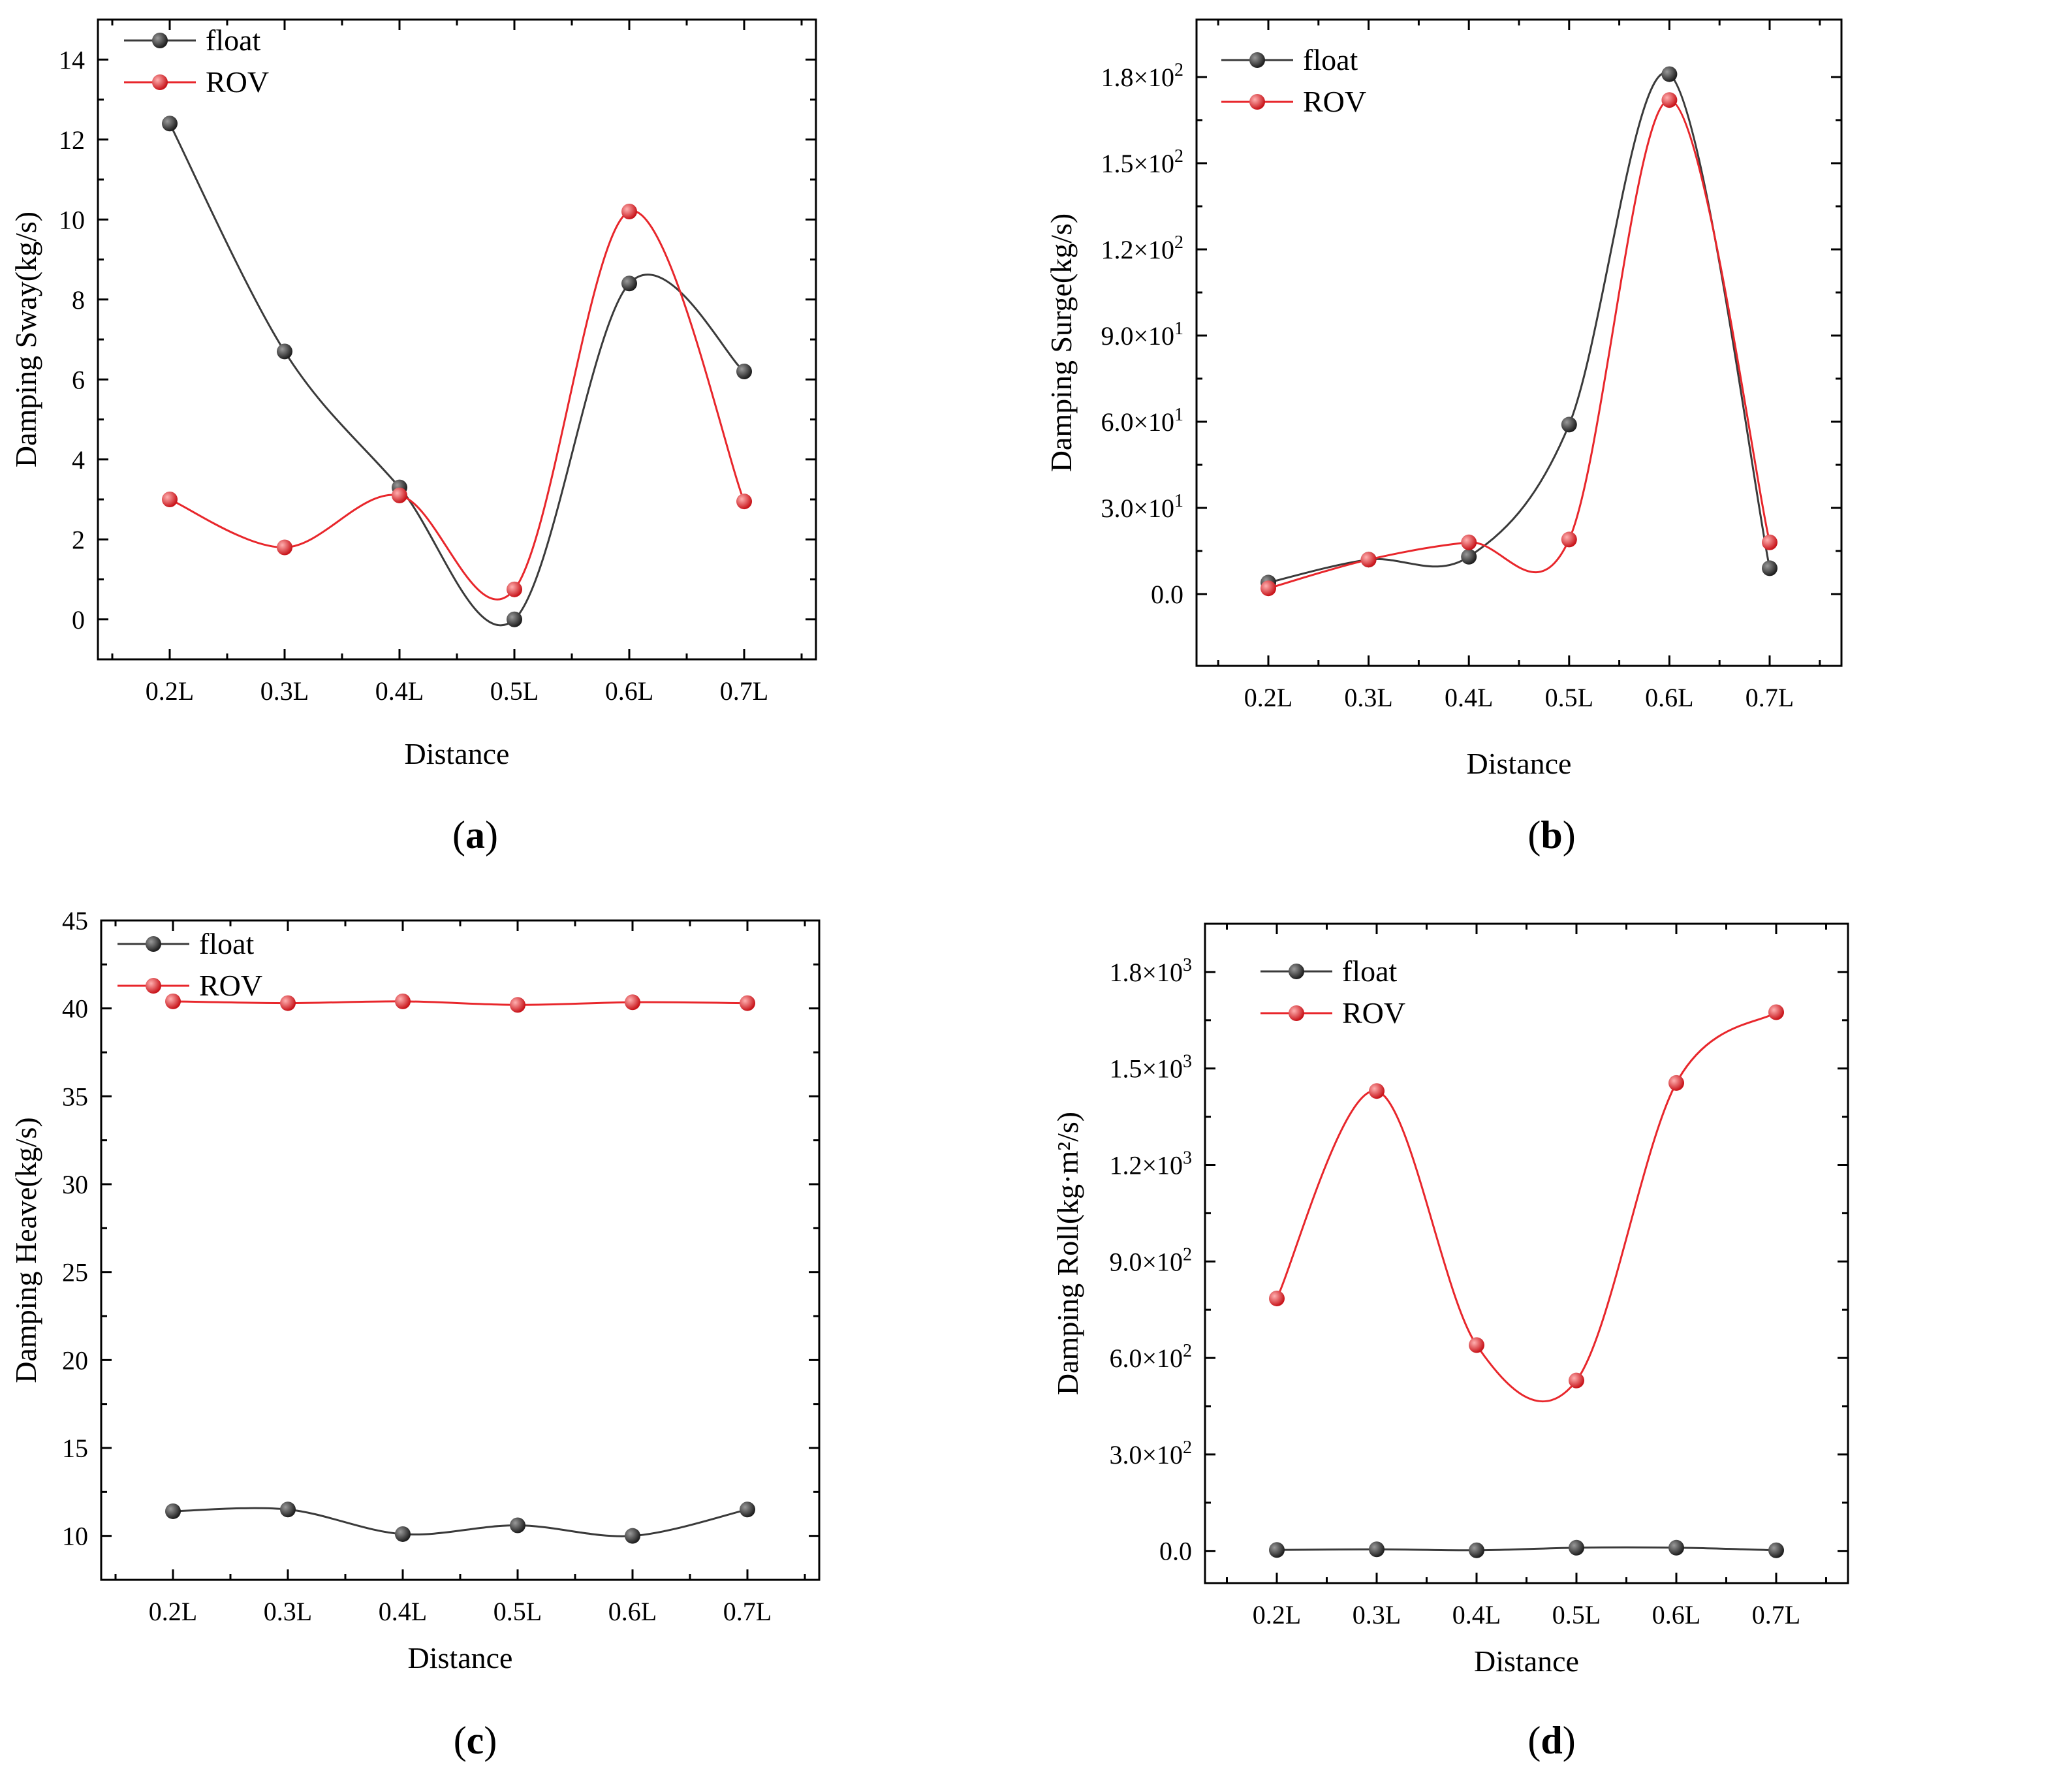 The width and height of the screenshot is (2051, 1792). I want to click on legend-label-float-b: float, so click(1330, 59).